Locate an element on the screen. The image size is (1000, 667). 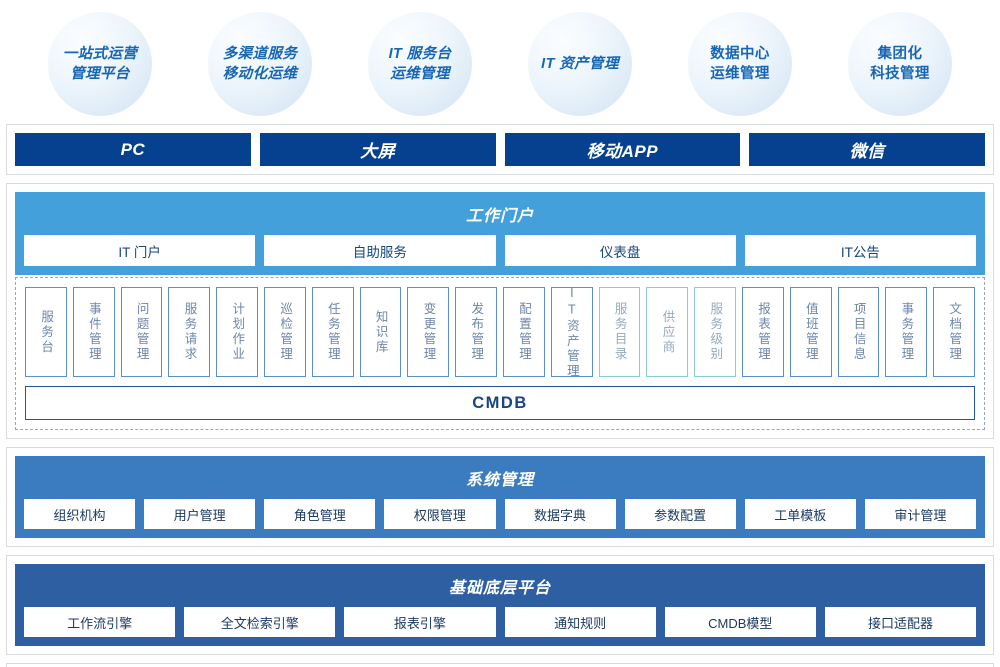
core-module-box: 问题管理 is located at coordinates (141, 332).